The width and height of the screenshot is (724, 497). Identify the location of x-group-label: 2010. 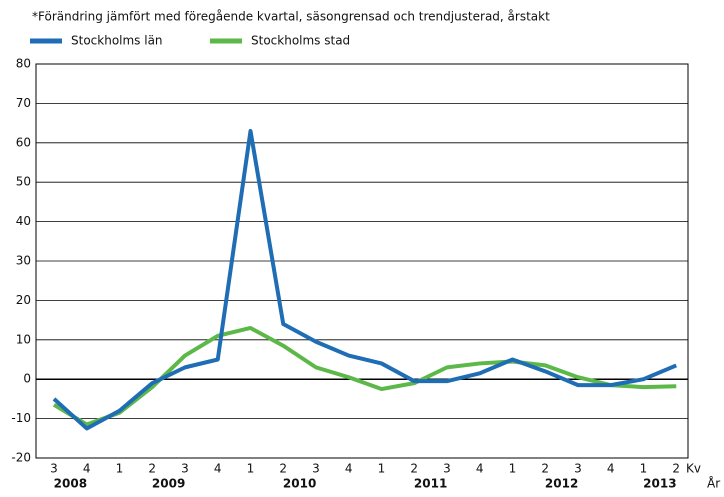
(299, 484).